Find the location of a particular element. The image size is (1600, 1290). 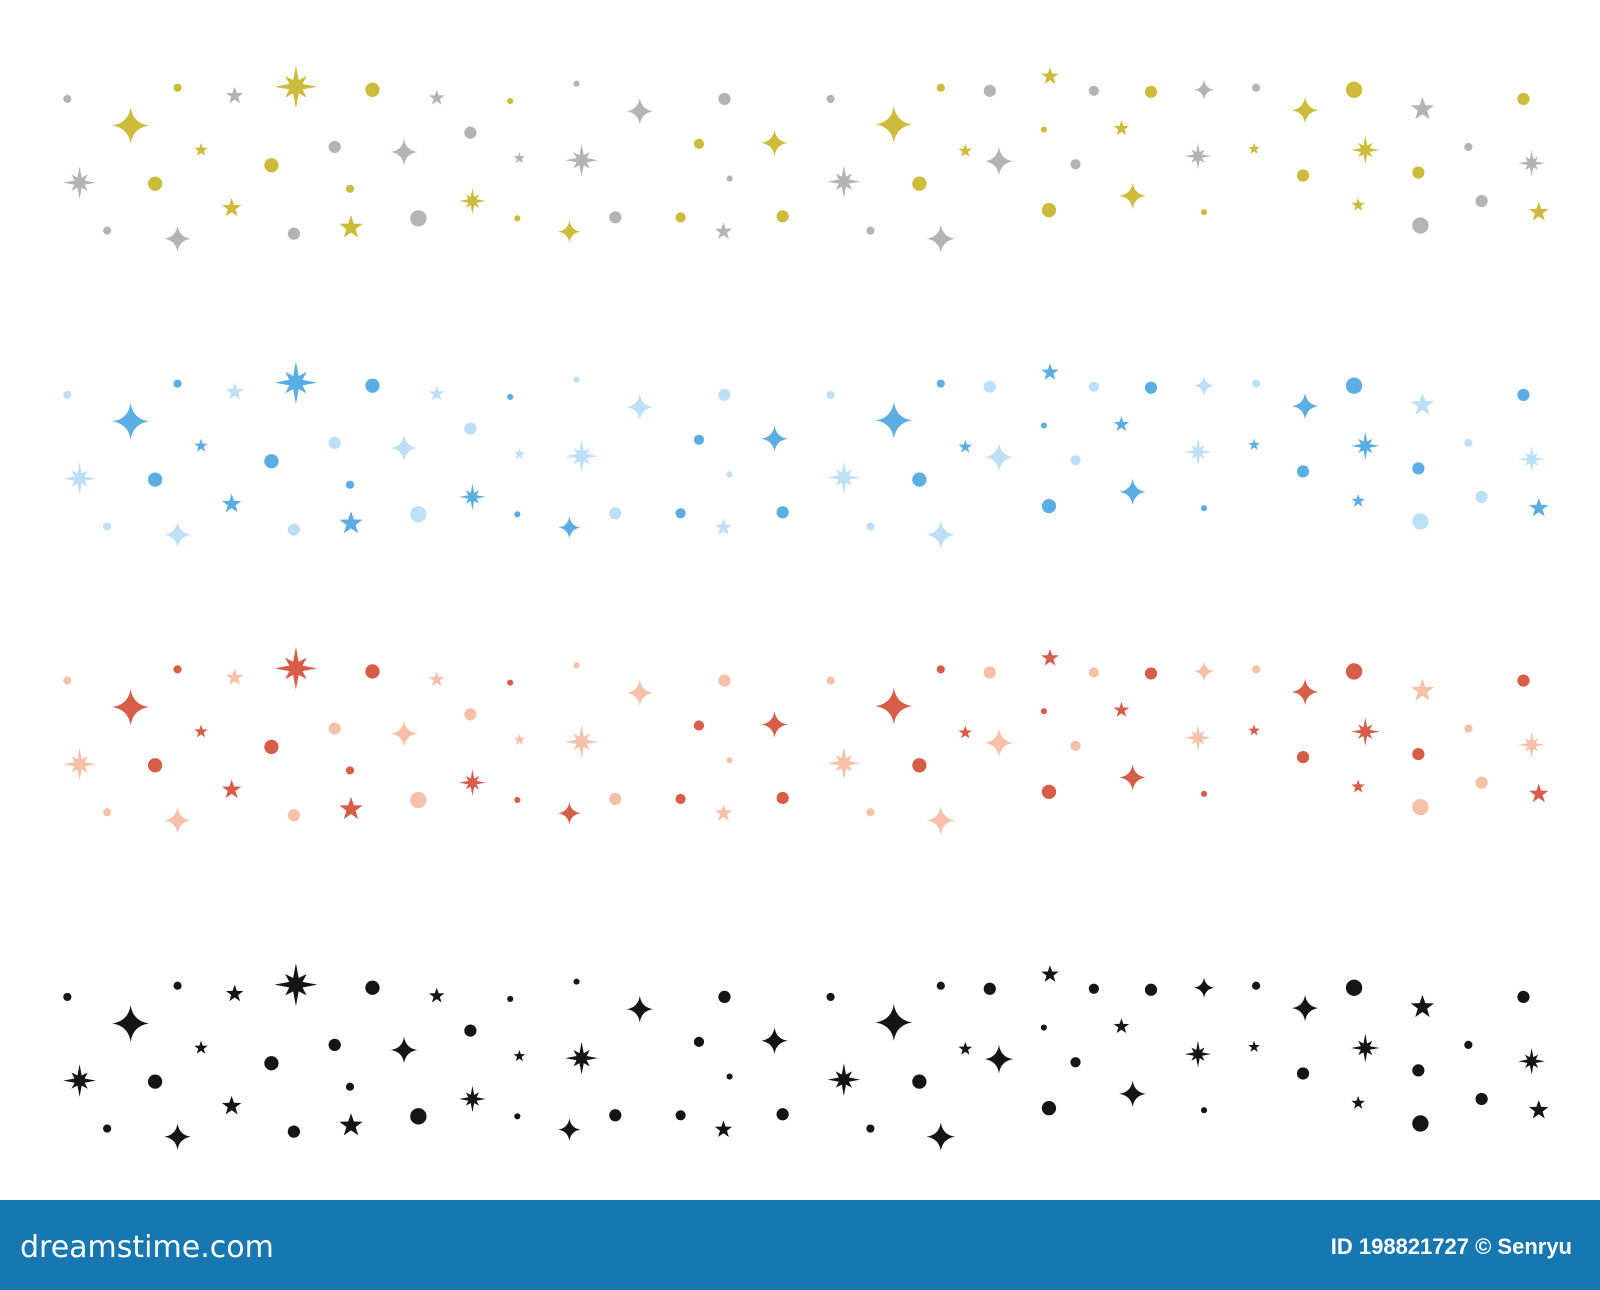

black-row is located at coordinates (805, 1057).